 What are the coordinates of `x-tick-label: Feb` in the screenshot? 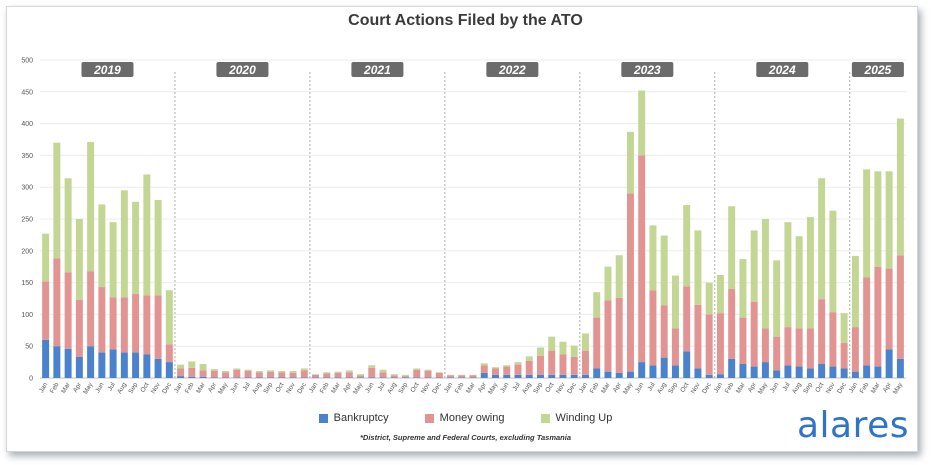 It's located at (190, 388).